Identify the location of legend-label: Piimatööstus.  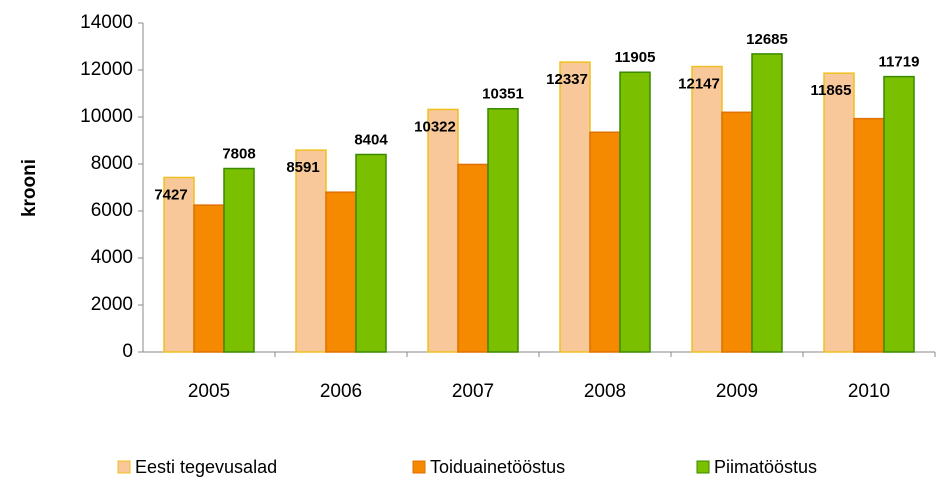
(765, 467).